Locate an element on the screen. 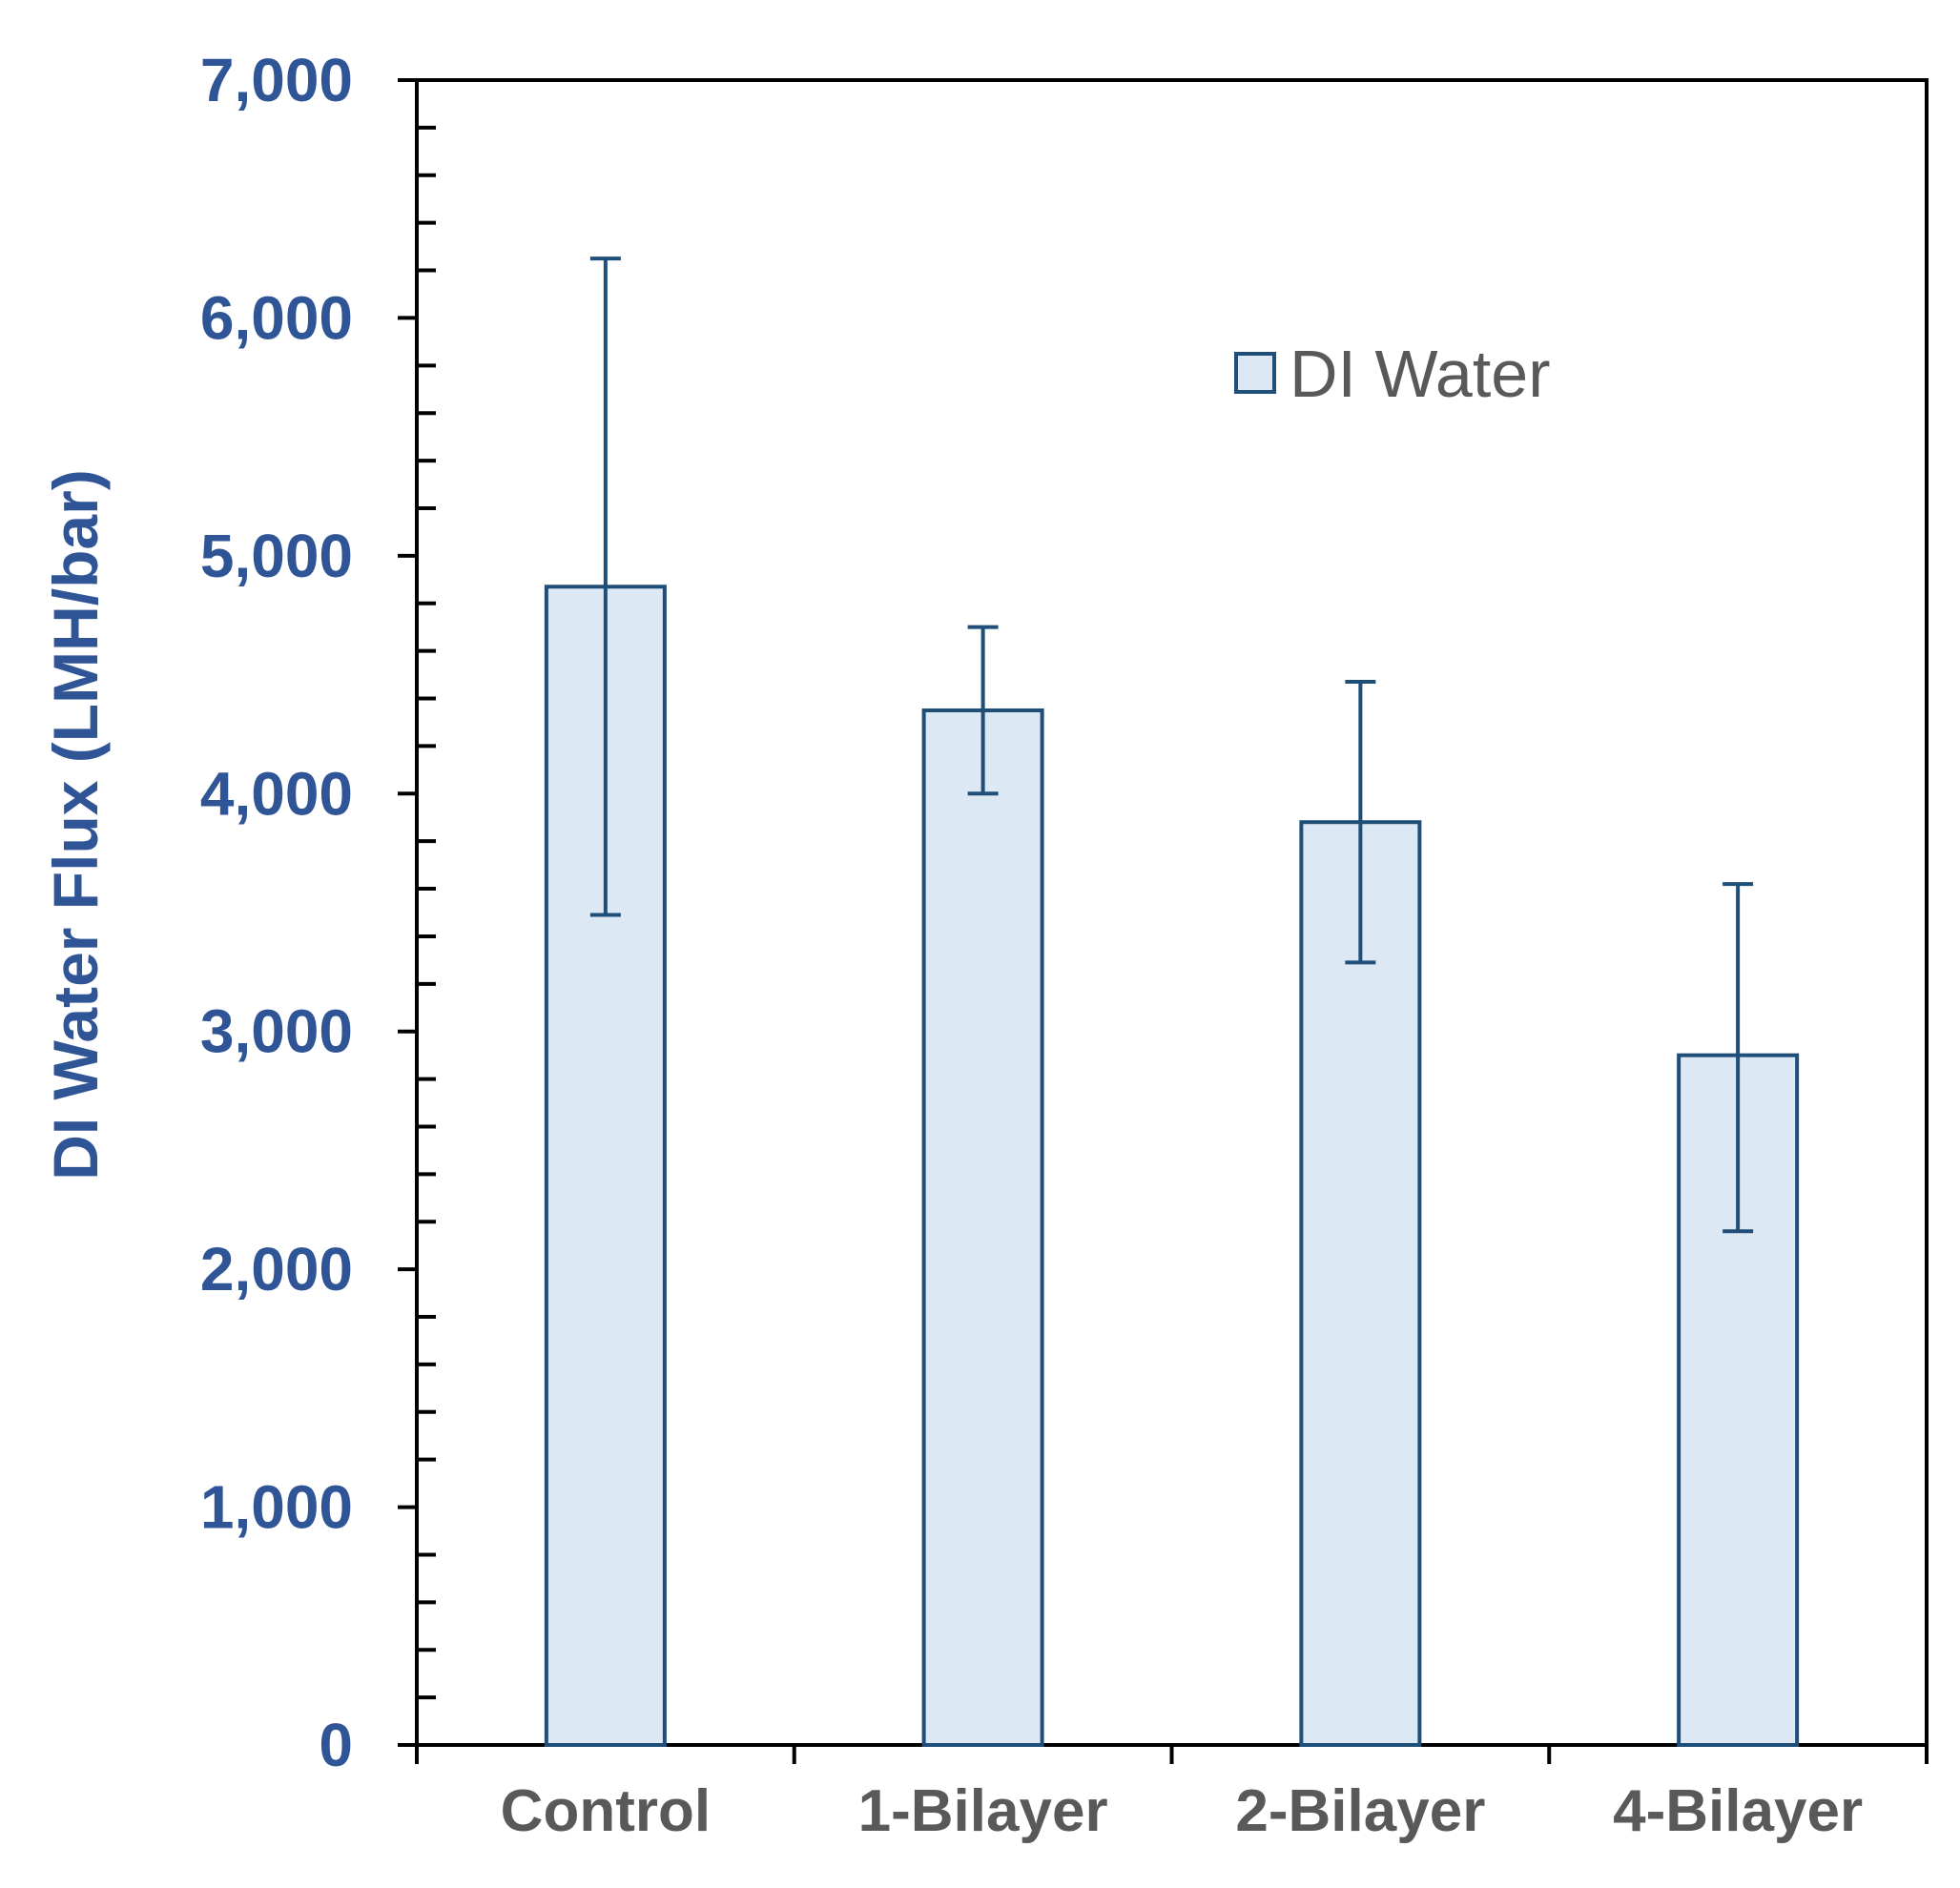  y-axis-title: DI Water Flux (LMH/bar) is located at coordinates (75, 824).